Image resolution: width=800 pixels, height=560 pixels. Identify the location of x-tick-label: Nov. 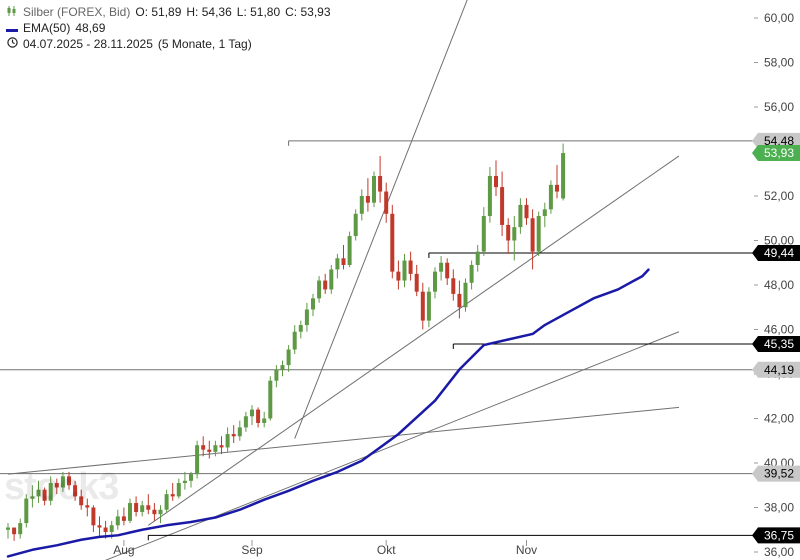
(526, 550).